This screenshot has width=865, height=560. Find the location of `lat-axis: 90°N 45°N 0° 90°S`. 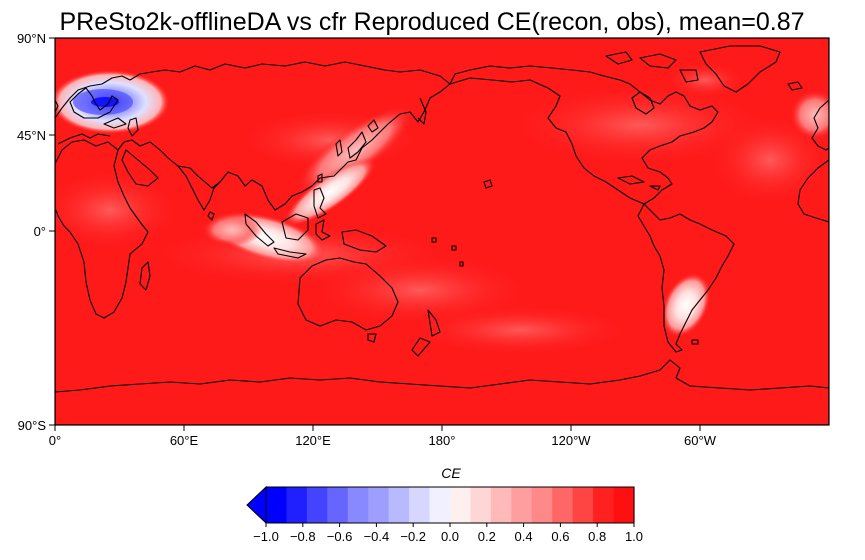

lat-axis: 90°N 45°N 0° 90°S is located at coordinates (36, 232).